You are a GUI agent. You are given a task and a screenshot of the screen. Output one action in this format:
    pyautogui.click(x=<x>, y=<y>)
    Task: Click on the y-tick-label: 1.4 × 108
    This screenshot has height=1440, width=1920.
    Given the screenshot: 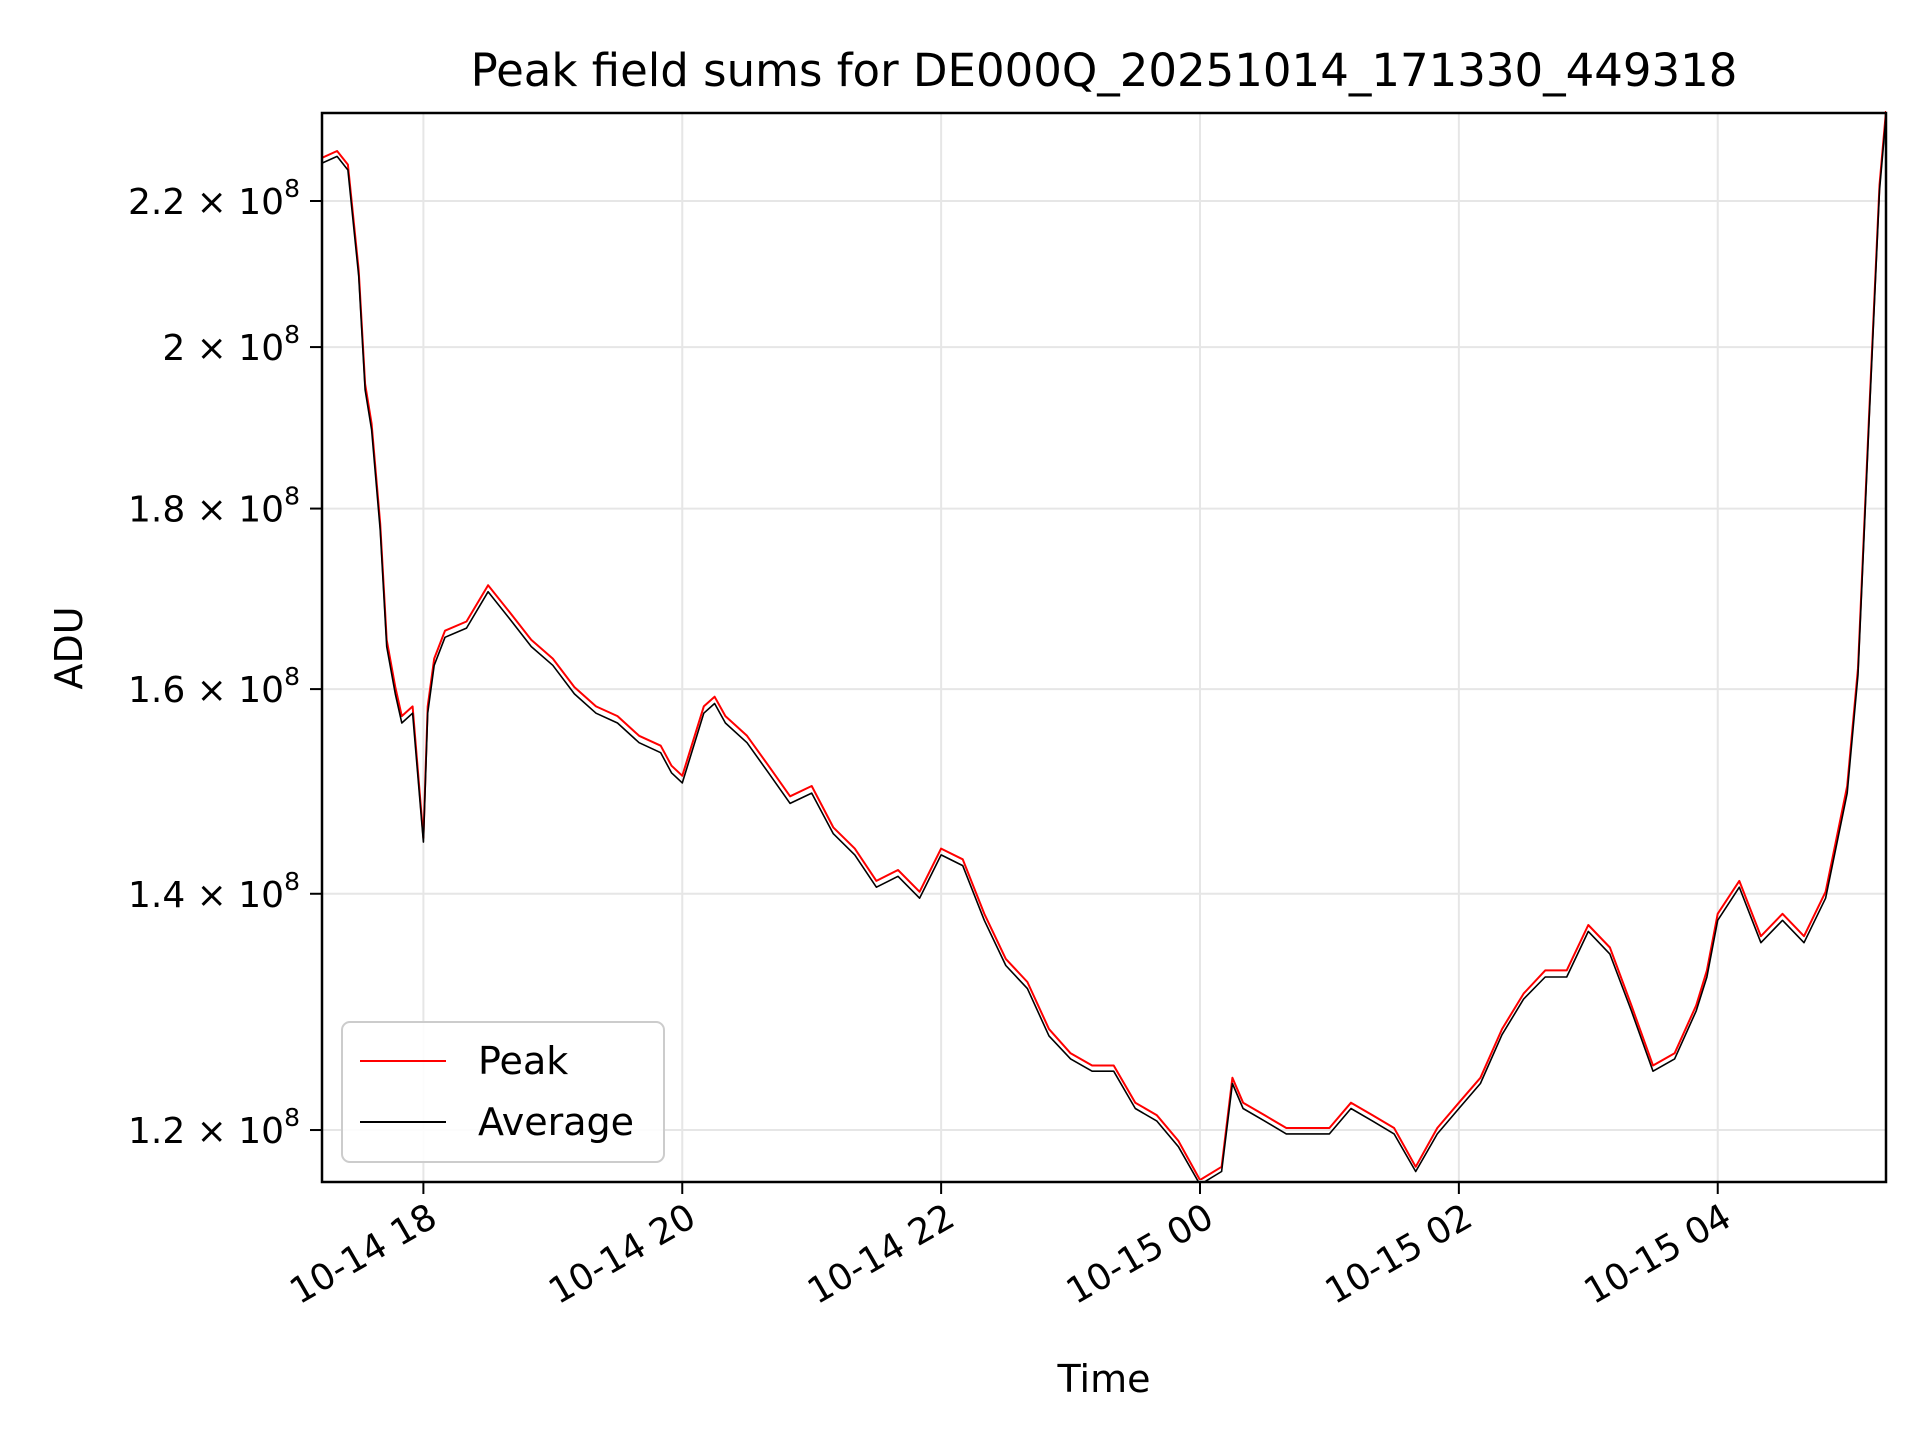 What is the action you would take?
    pyautogui.click(x=214, y=891)
    